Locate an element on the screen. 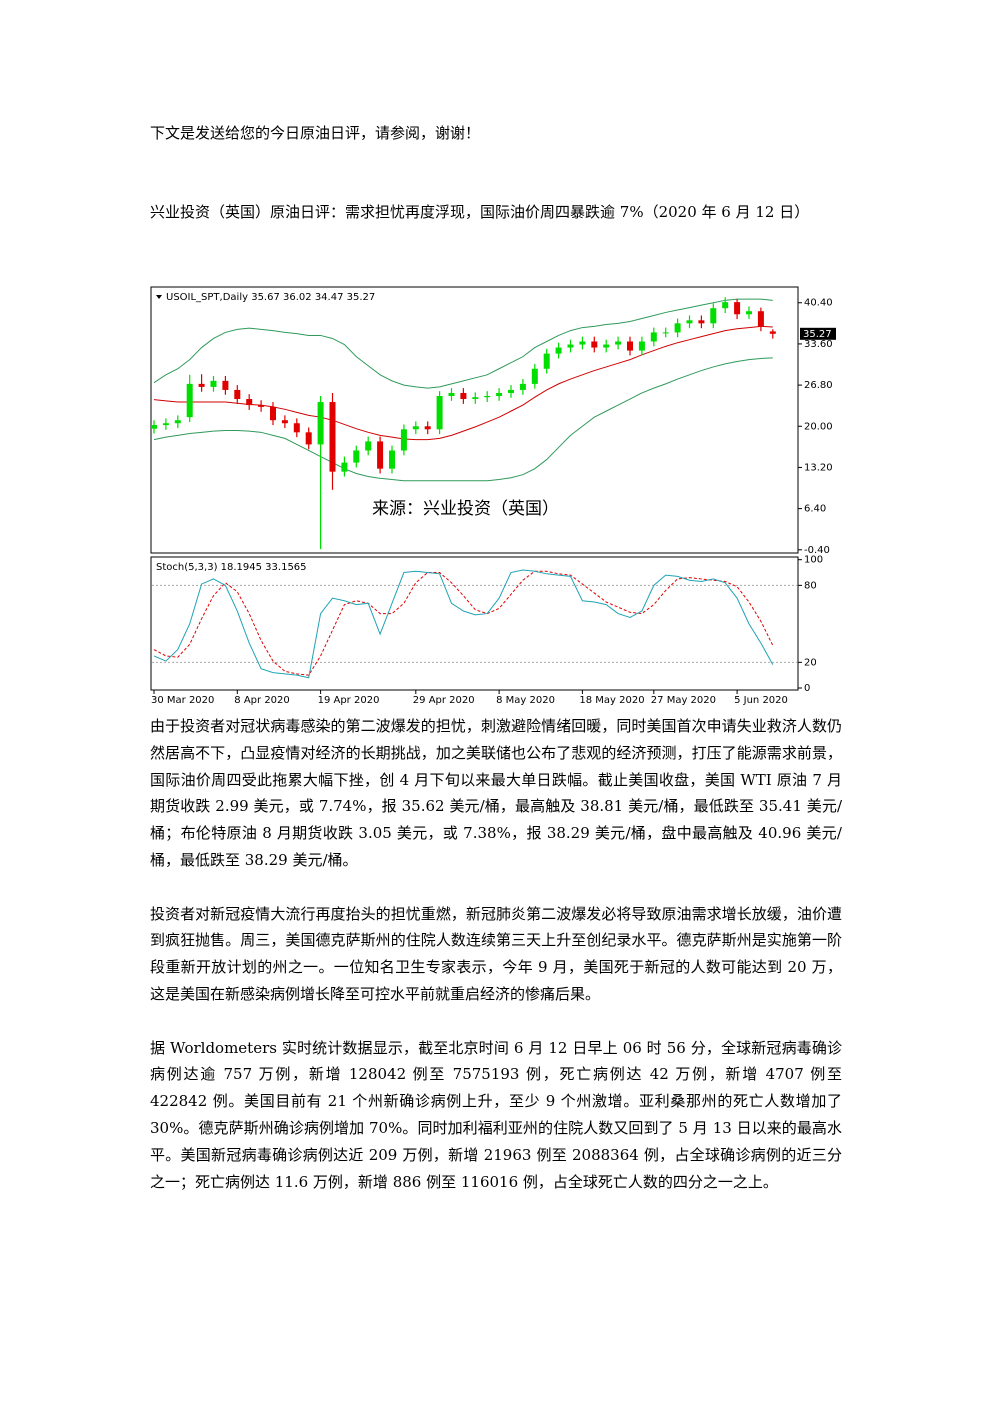 The height and width of the screenshot is (1403, 992). chart-header: USOIL_SPT,Daily 35.67 36.02 34.47 35.27 is located at coordinates (270, 297).